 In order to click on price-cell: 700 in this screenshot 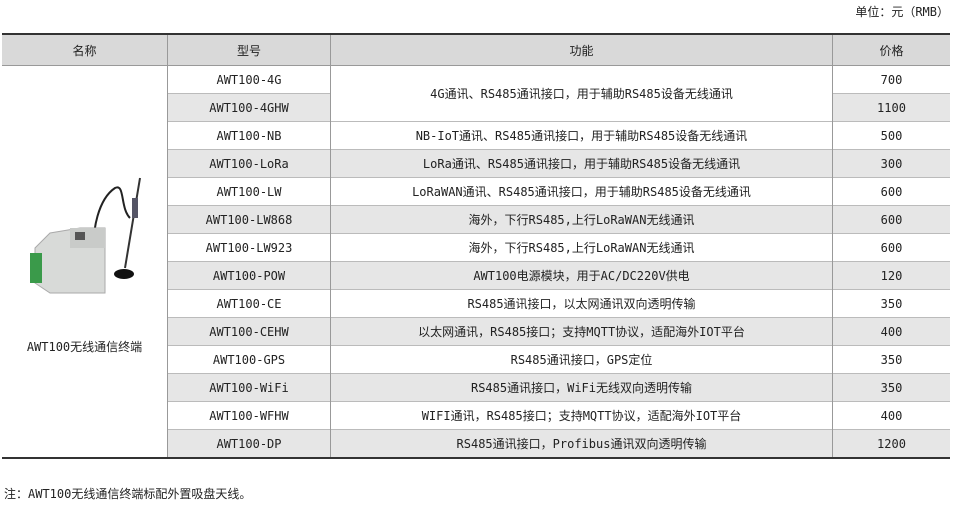, I will do `click(891, 79)`.